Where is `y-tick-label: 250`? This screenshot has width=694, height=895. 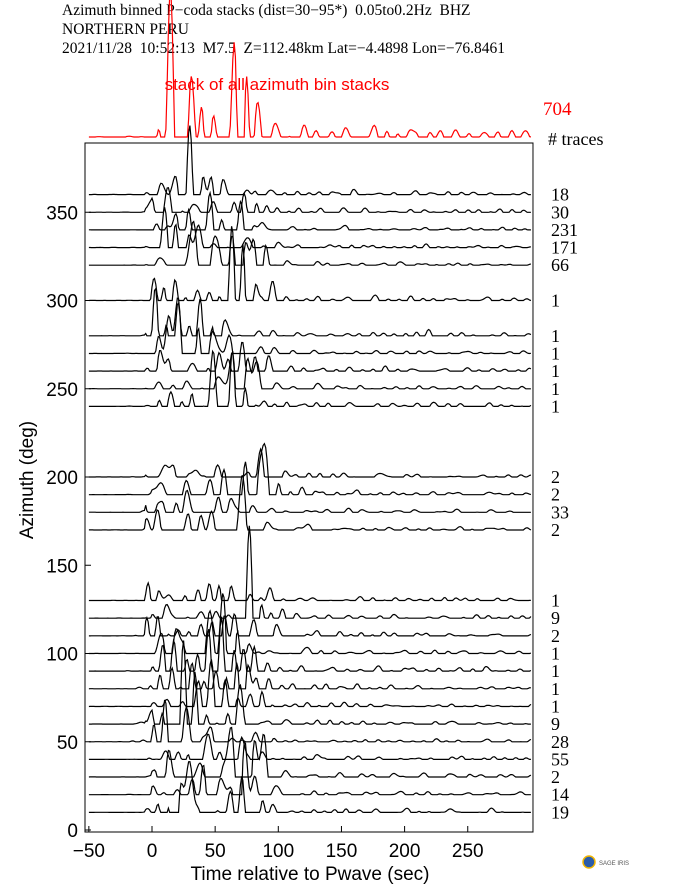
y-tick-label: 250 is located at coordinates (62, 390).